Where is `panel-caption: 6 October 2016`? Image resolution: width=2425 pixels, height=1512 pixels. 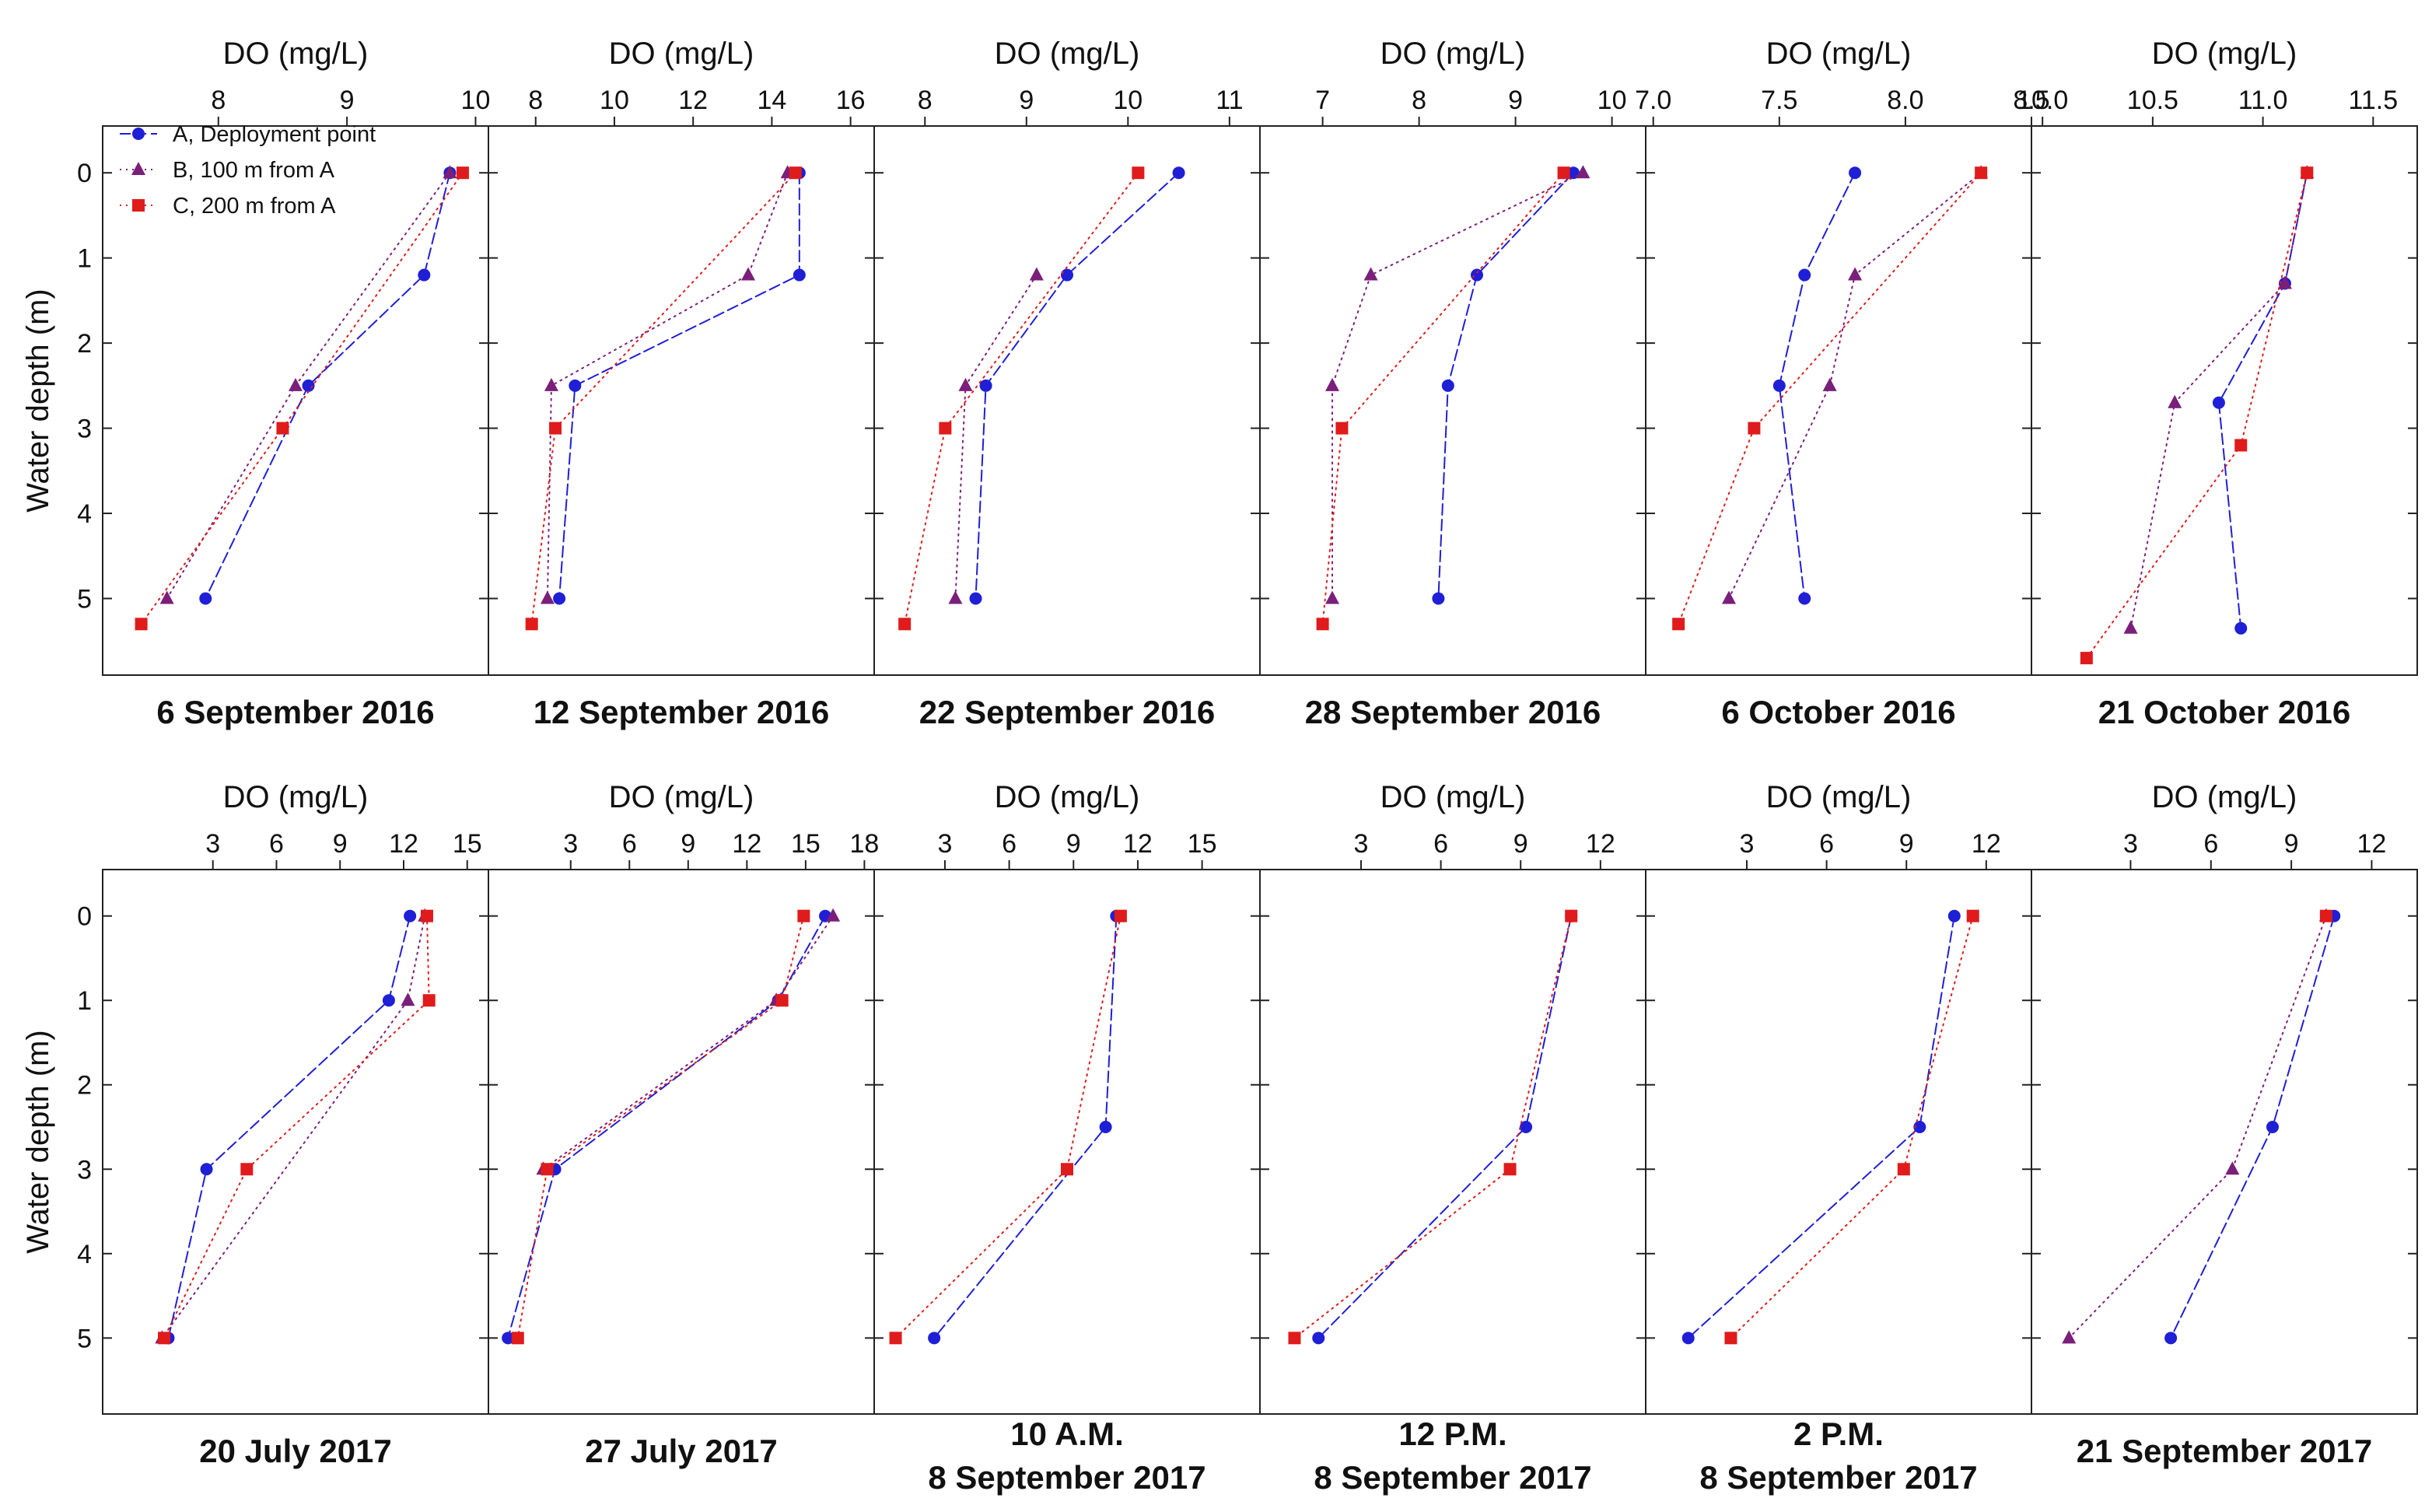 panel-caption: 6 October 2016 is located at coordinates (1838, 712).